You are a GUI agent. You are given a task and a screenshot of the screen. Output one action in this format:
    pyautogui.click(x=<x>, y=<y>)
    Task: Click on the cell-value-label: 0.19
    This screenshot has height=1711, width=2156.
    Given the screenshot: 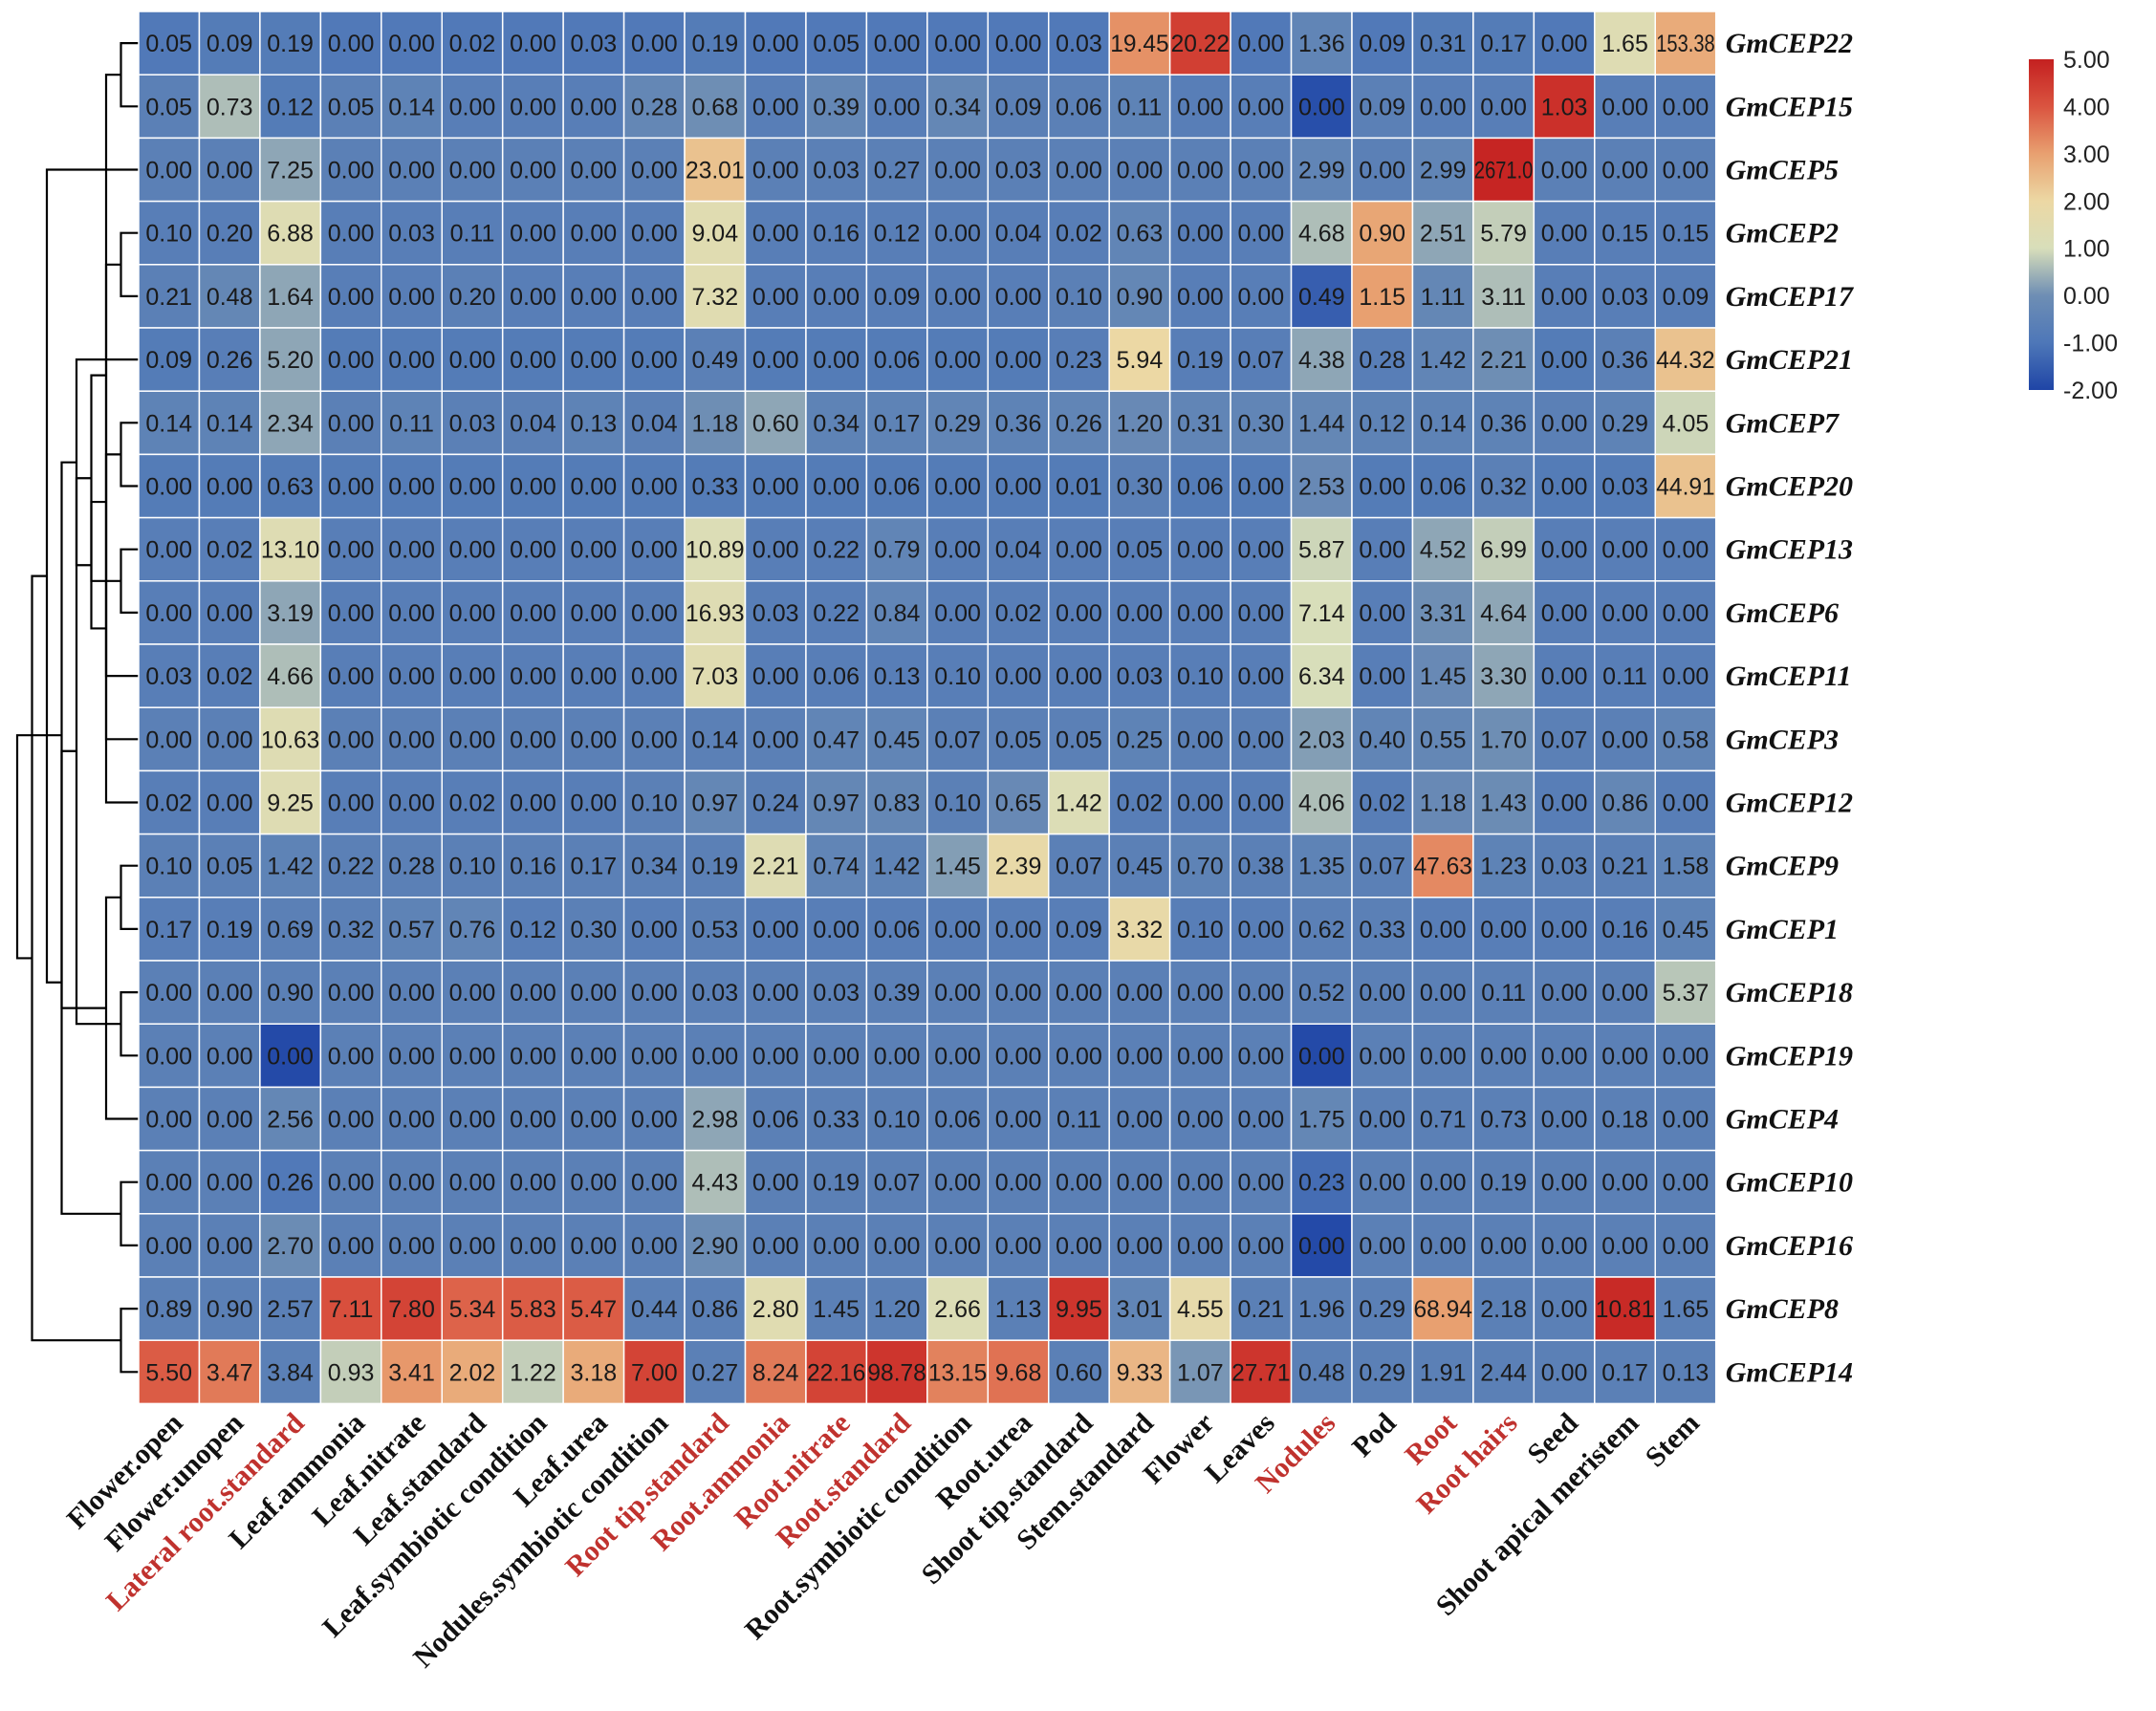 What is the action you would take?
    pyautogui.click(x=836, y=1183)
    